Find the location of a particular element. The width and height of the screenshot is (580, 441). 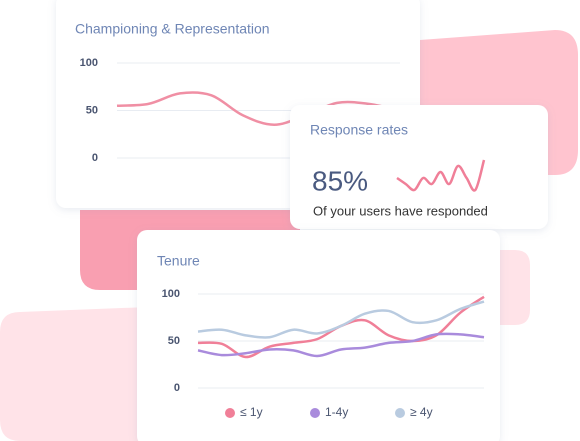

legend-label: ≤ 1y is located at coordinates (251, 412).